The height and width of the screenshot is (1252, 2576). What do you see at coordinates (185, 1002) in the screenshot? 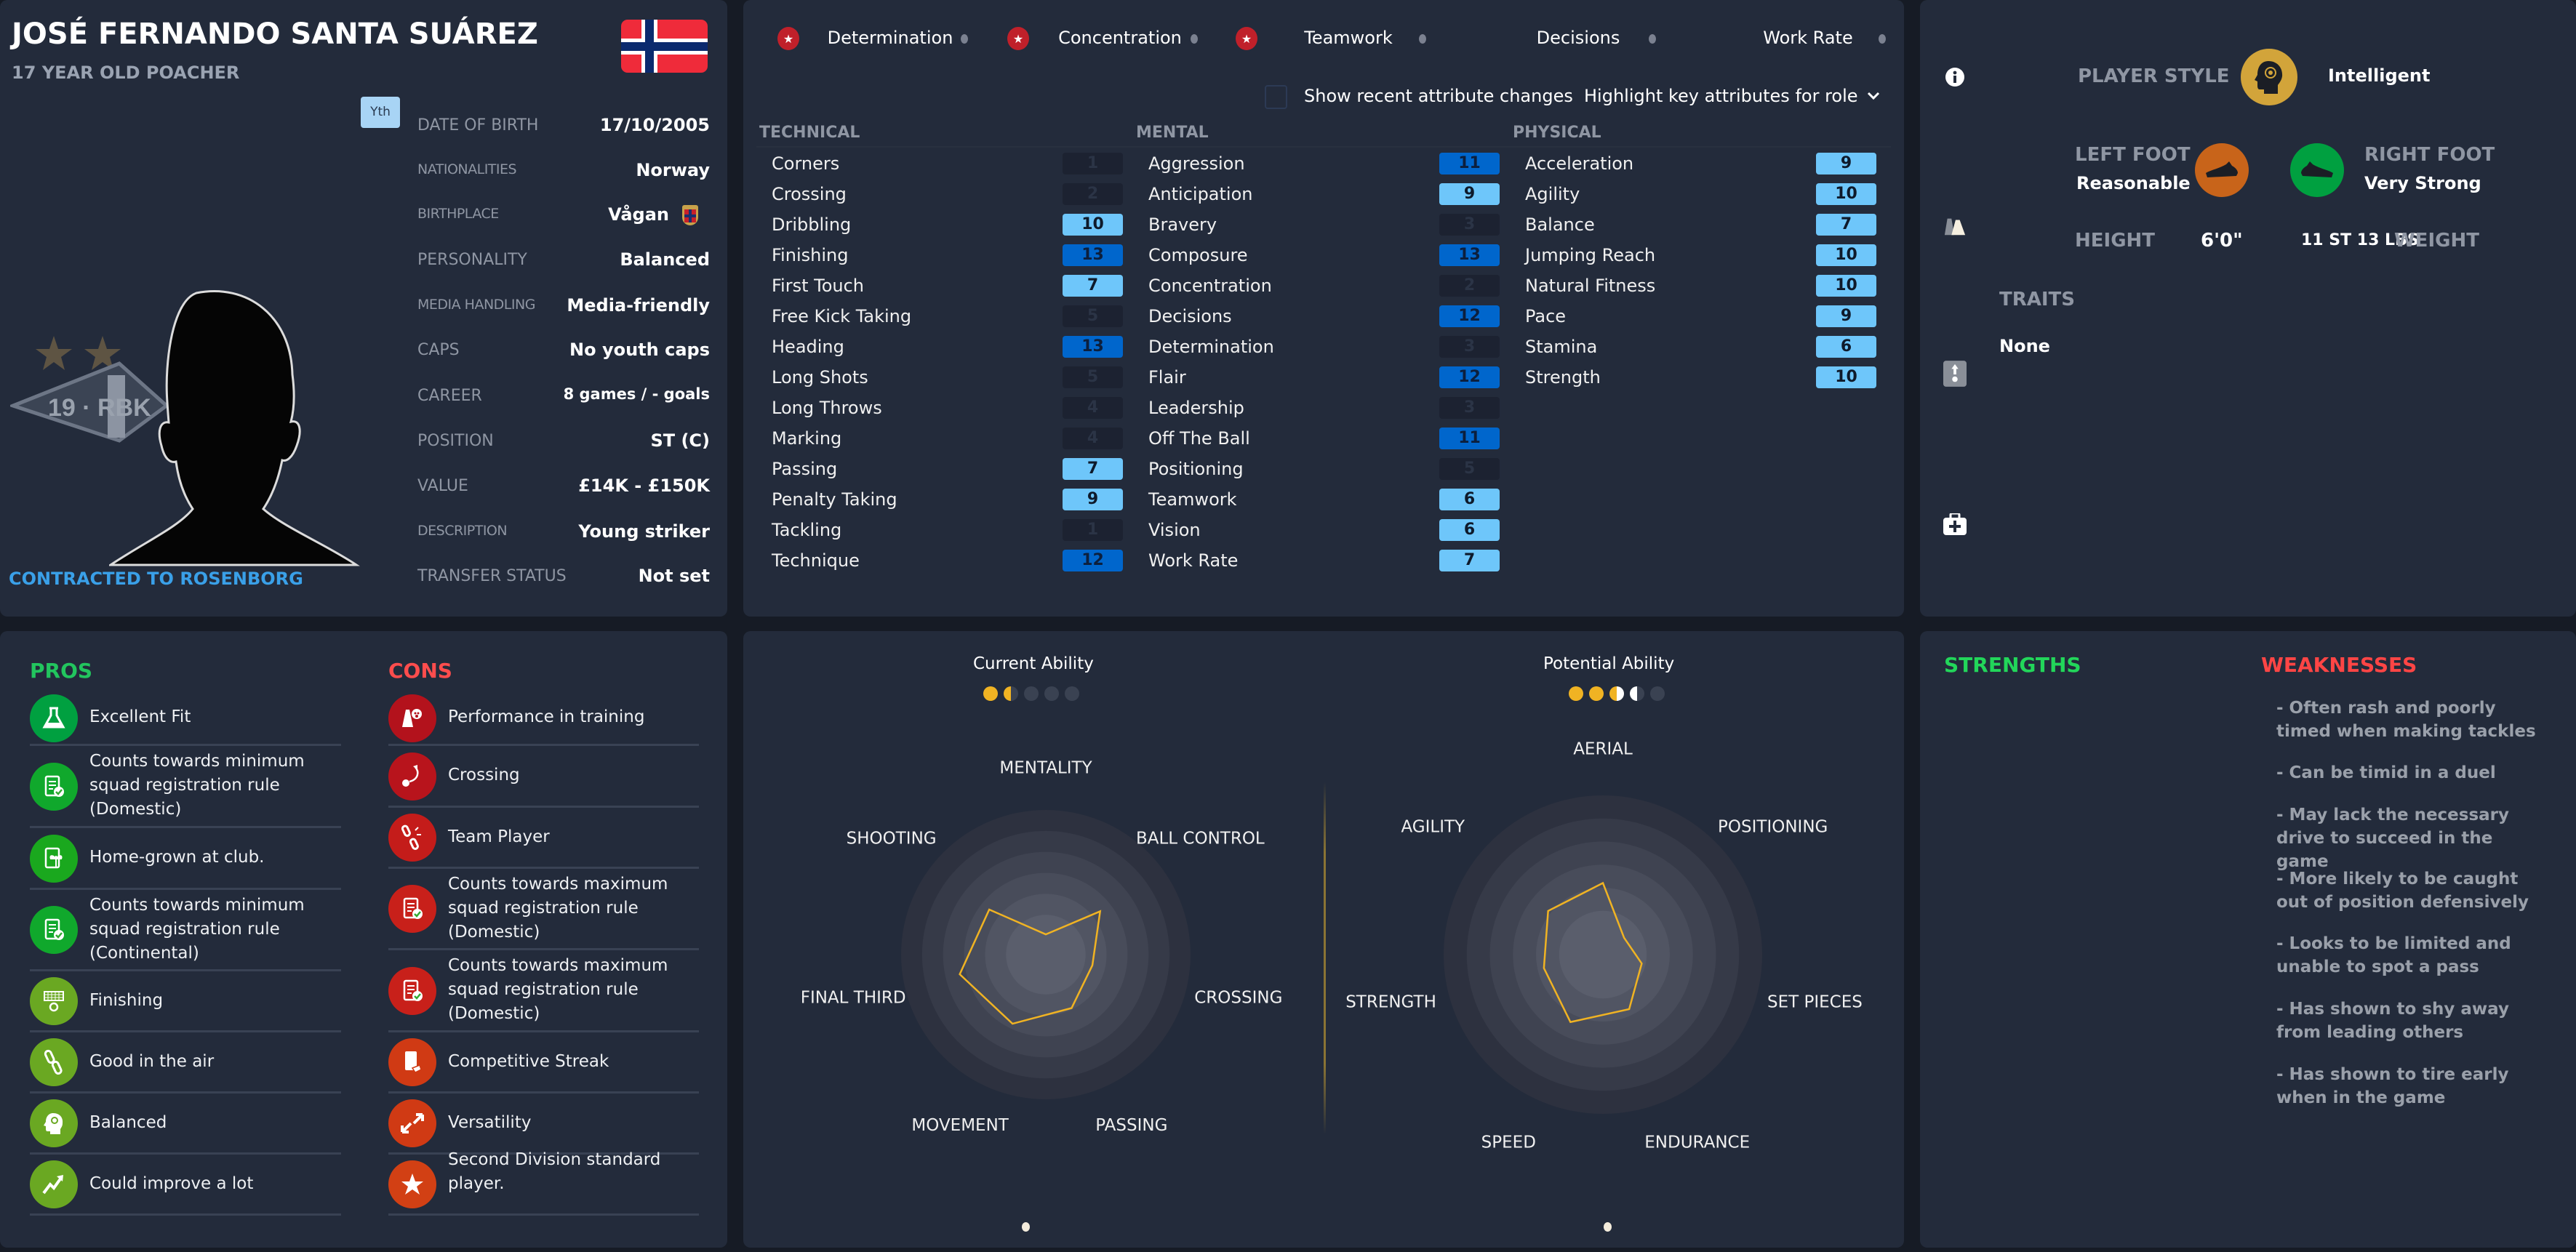
I see `pros-list-item: Finishing` at bounding box center [185, 1002].